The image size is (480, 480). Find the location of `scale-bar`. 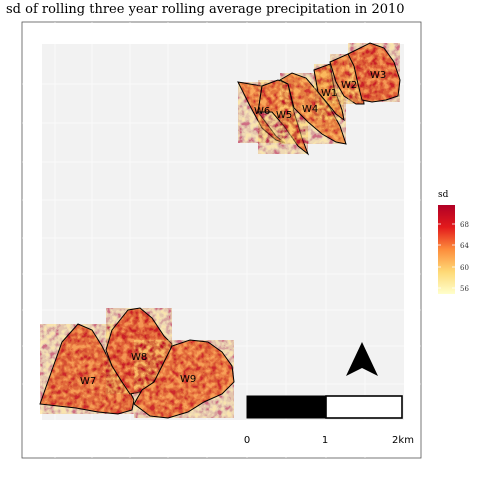

scale-bar is located at coordinates (324, 407).